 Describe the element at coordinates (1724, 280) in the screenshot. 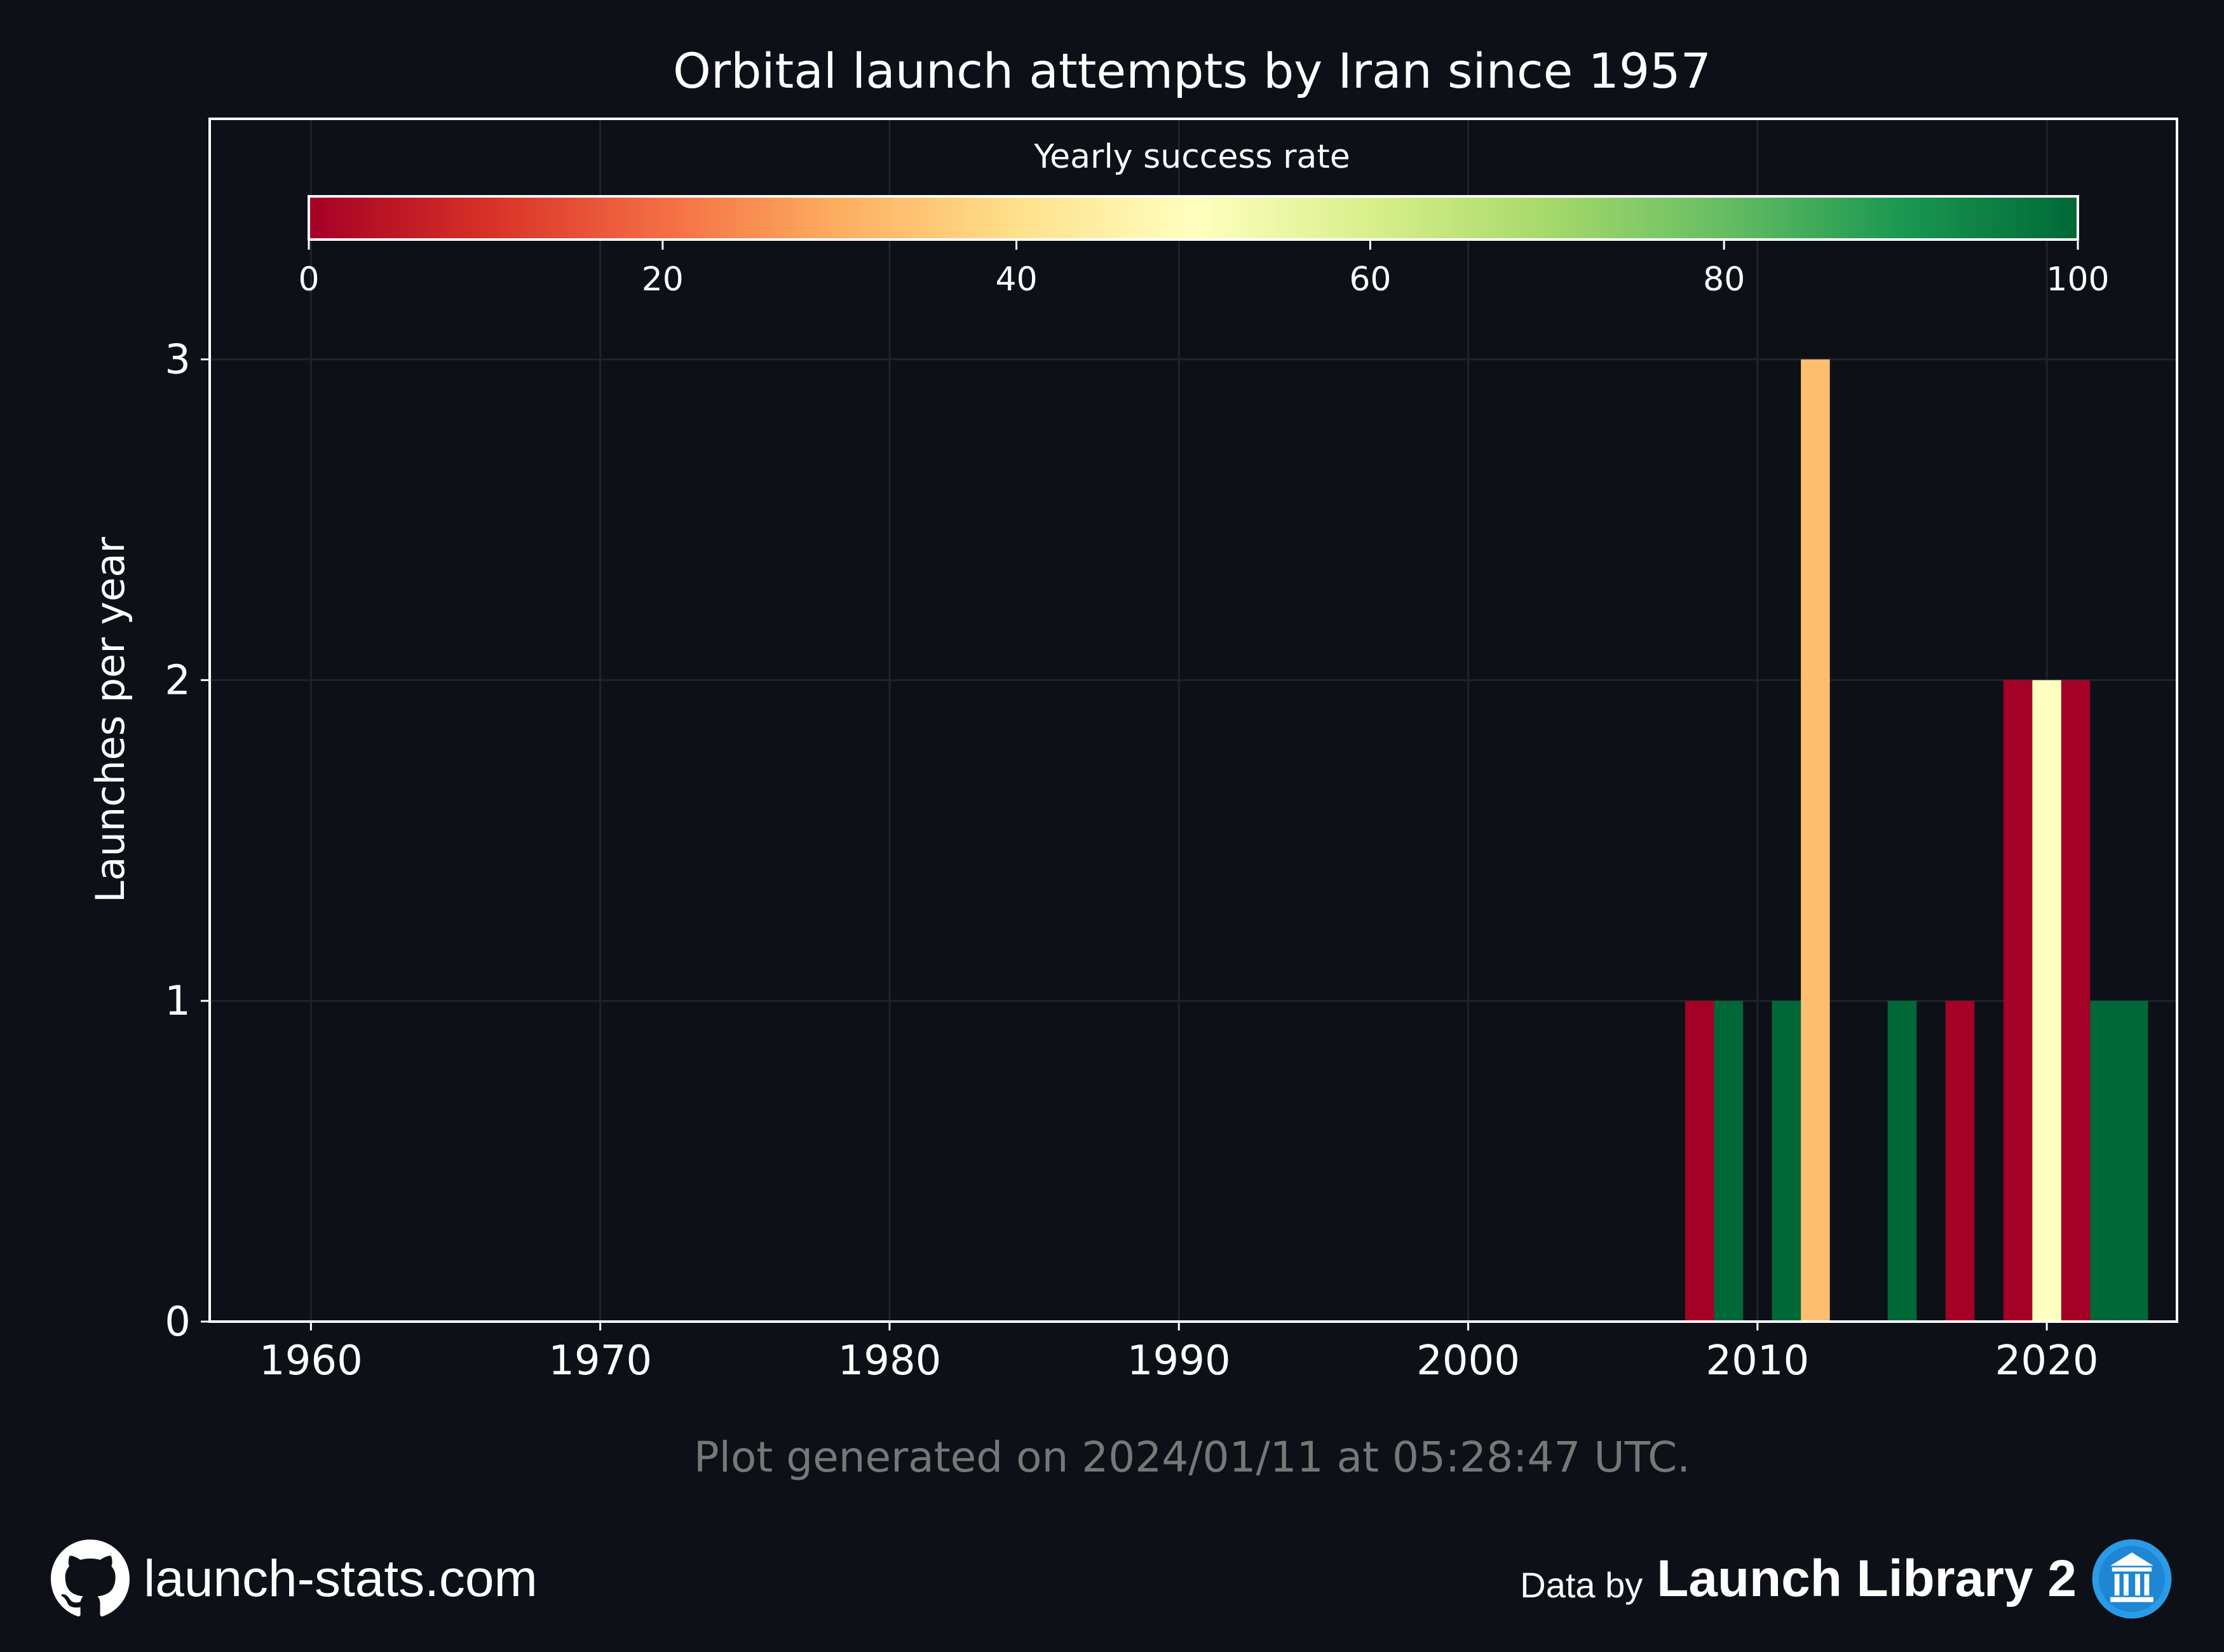

I see `colorbar-tick-label: 80` at that location.